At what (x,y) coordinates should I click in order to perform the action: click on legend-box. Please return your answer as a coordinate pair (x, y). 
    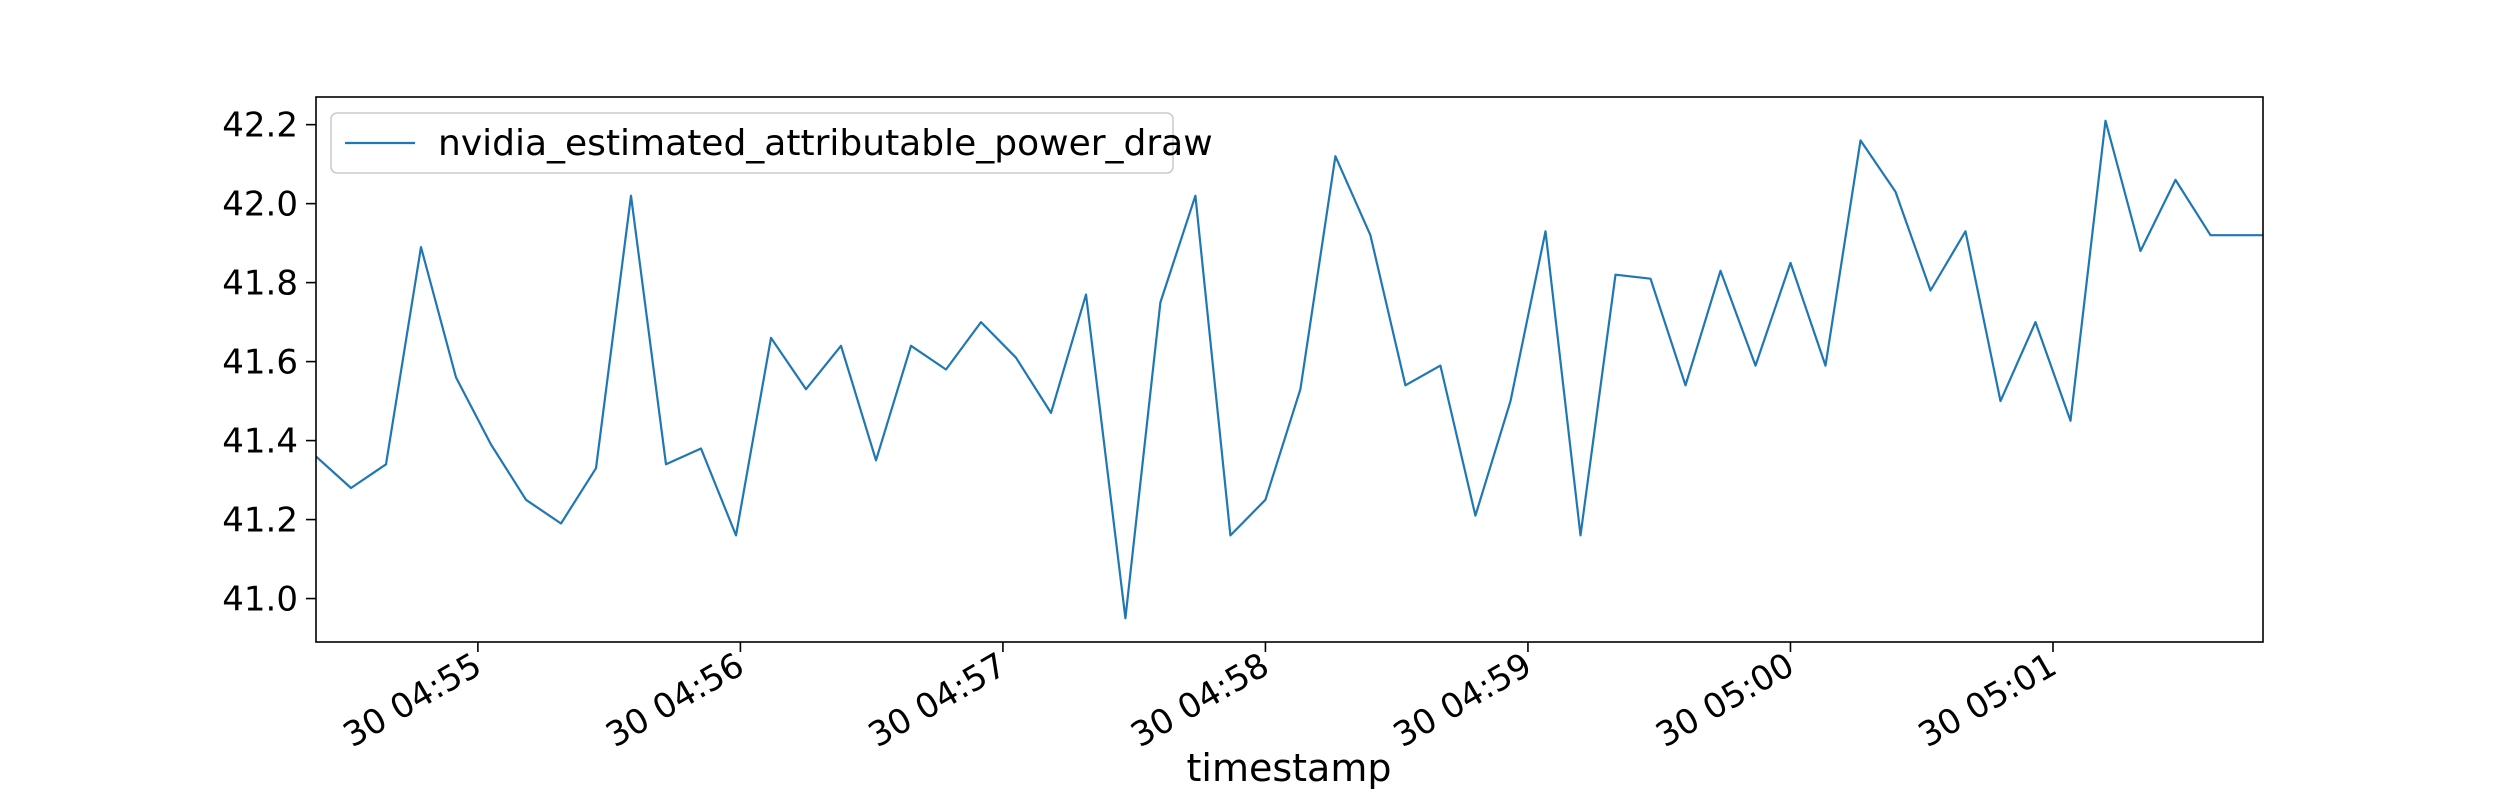
    Looking at the image, I should click on (752, 143).